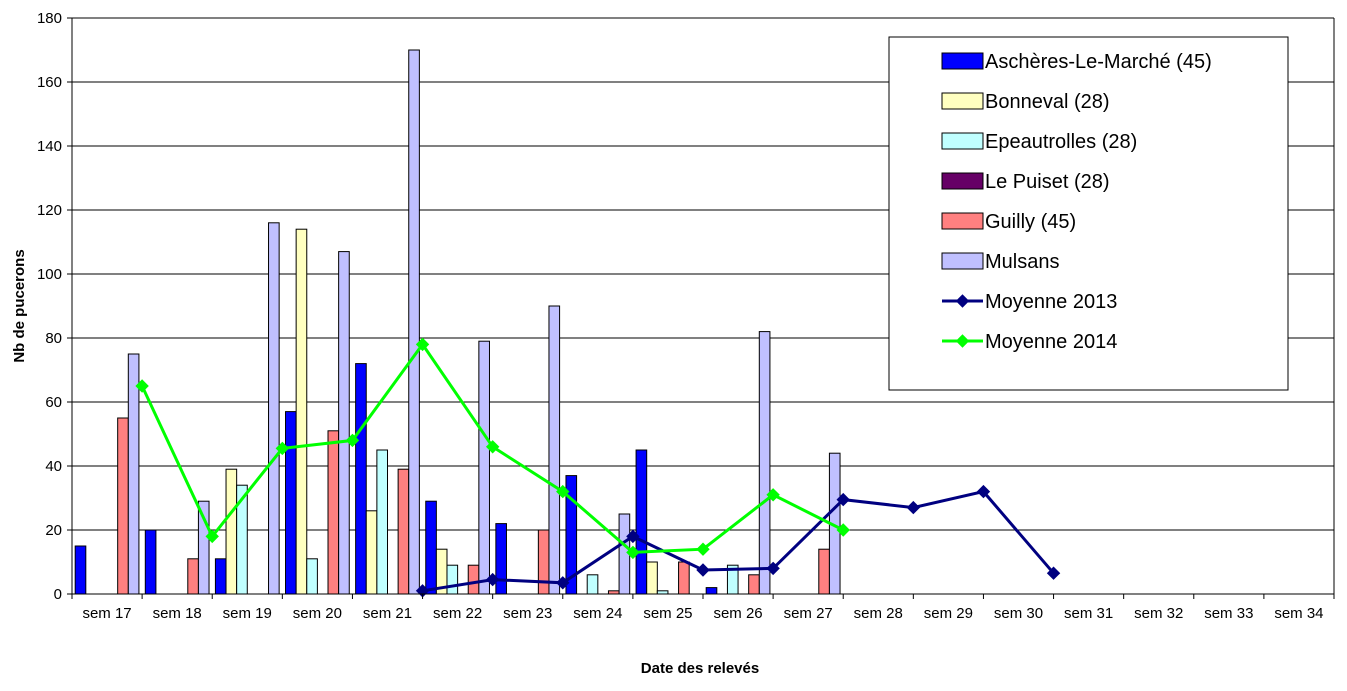 This screenshot has width=1347, height=691. I want to click on x-tick-label: sem 31, so click(1088, 613).